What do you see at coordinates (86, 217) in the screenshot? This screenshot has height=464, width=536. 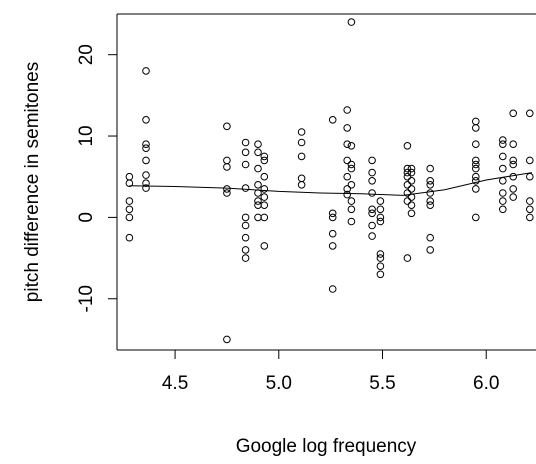 I see `y-tick-label: 0` at bounding box center [86, 217].